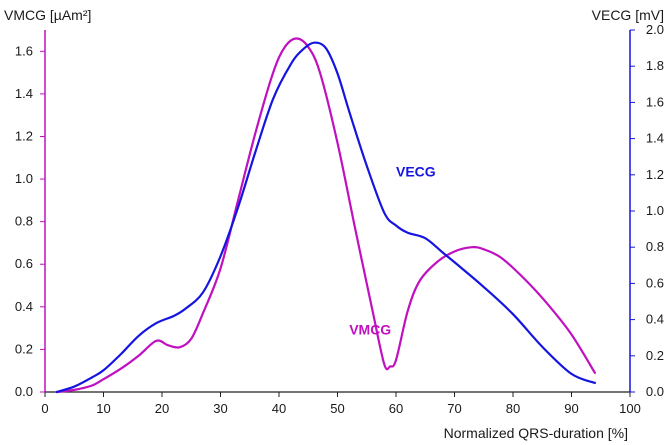 Image resolution: width=670 pixels, height=445 pixels. What do you see at coordinates (220, 408) in the screenshot?
I see `x-tick-label: 30` at bounding box center [220, 408].